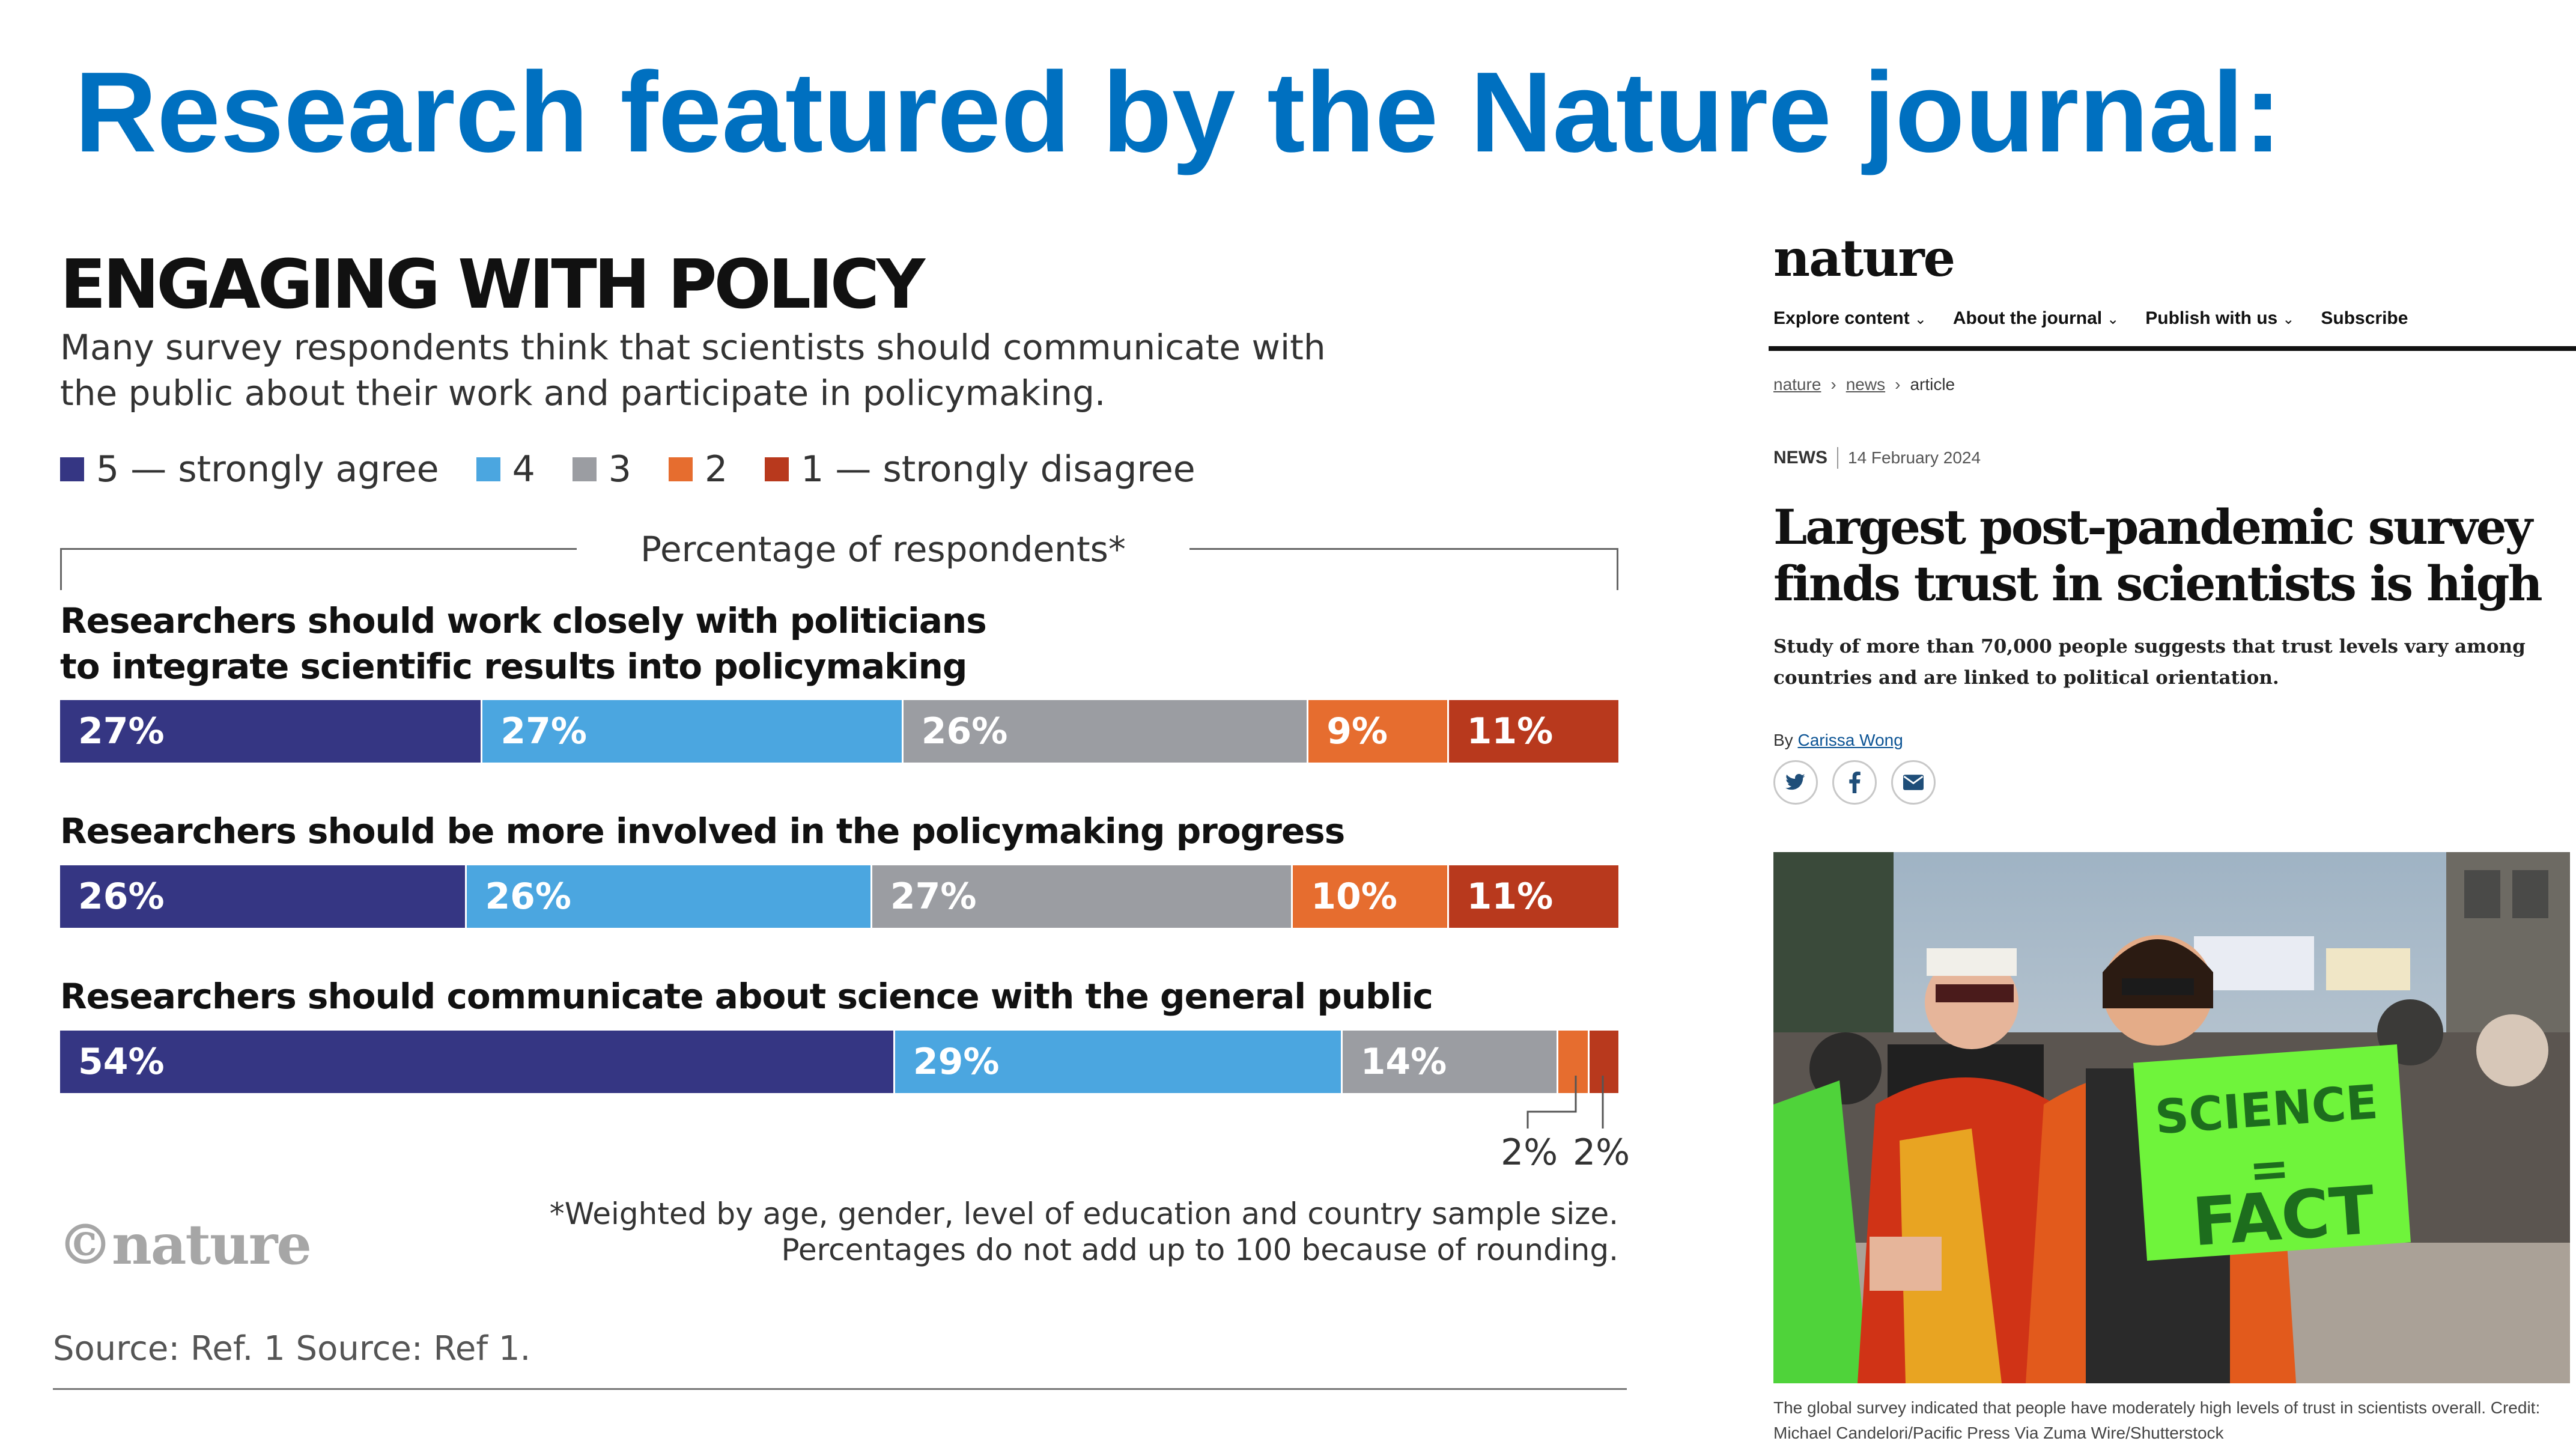 The width and height of the screenshot is (2576, 1447). Describe the element at coordinates (1797, 384) in the screenshot. I see `breadcrumb-nature: nature` at that location.